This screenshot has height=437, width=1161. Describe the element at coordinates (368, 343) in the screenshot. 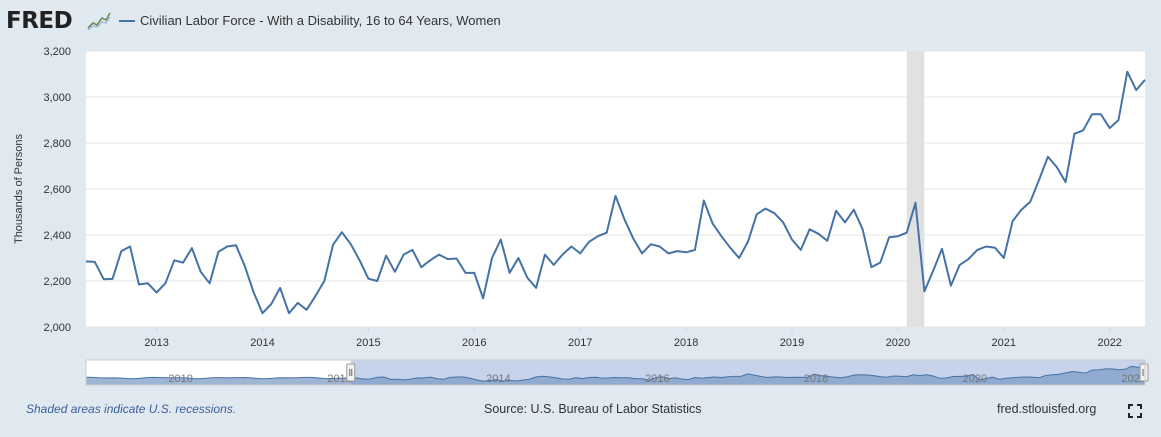

I see `x-tick-label: 2015` at that location.